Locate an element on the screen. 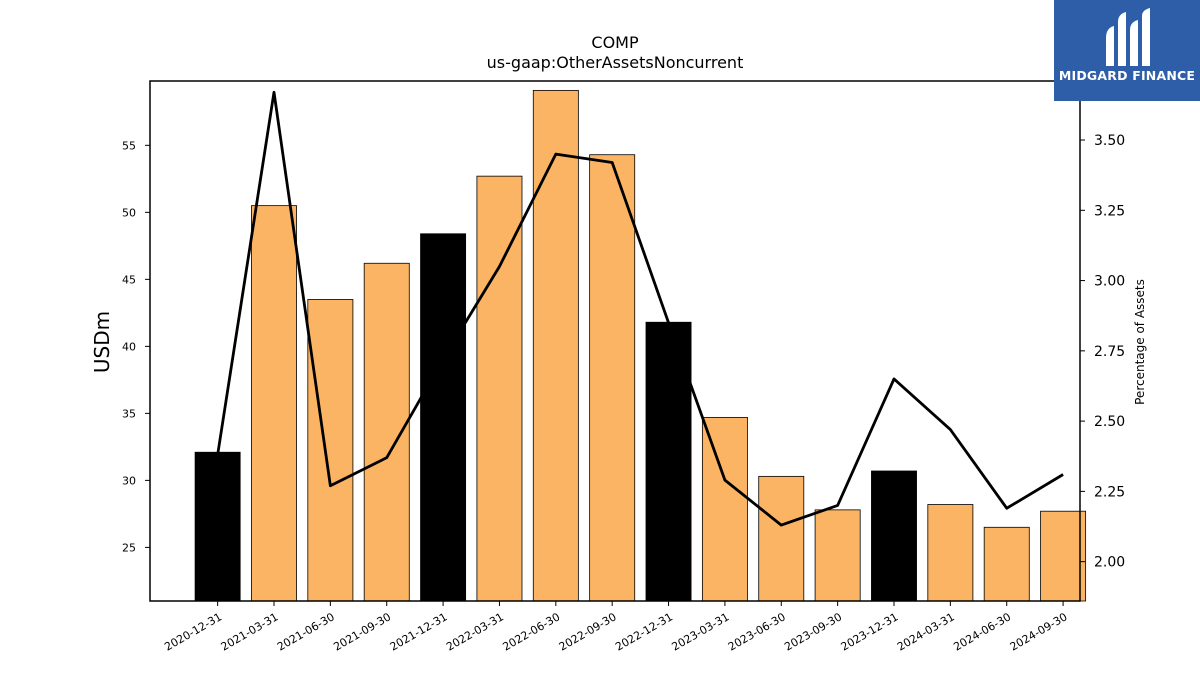  x-tick-label: 2024-03-31 is located at coordinates (926, 631).